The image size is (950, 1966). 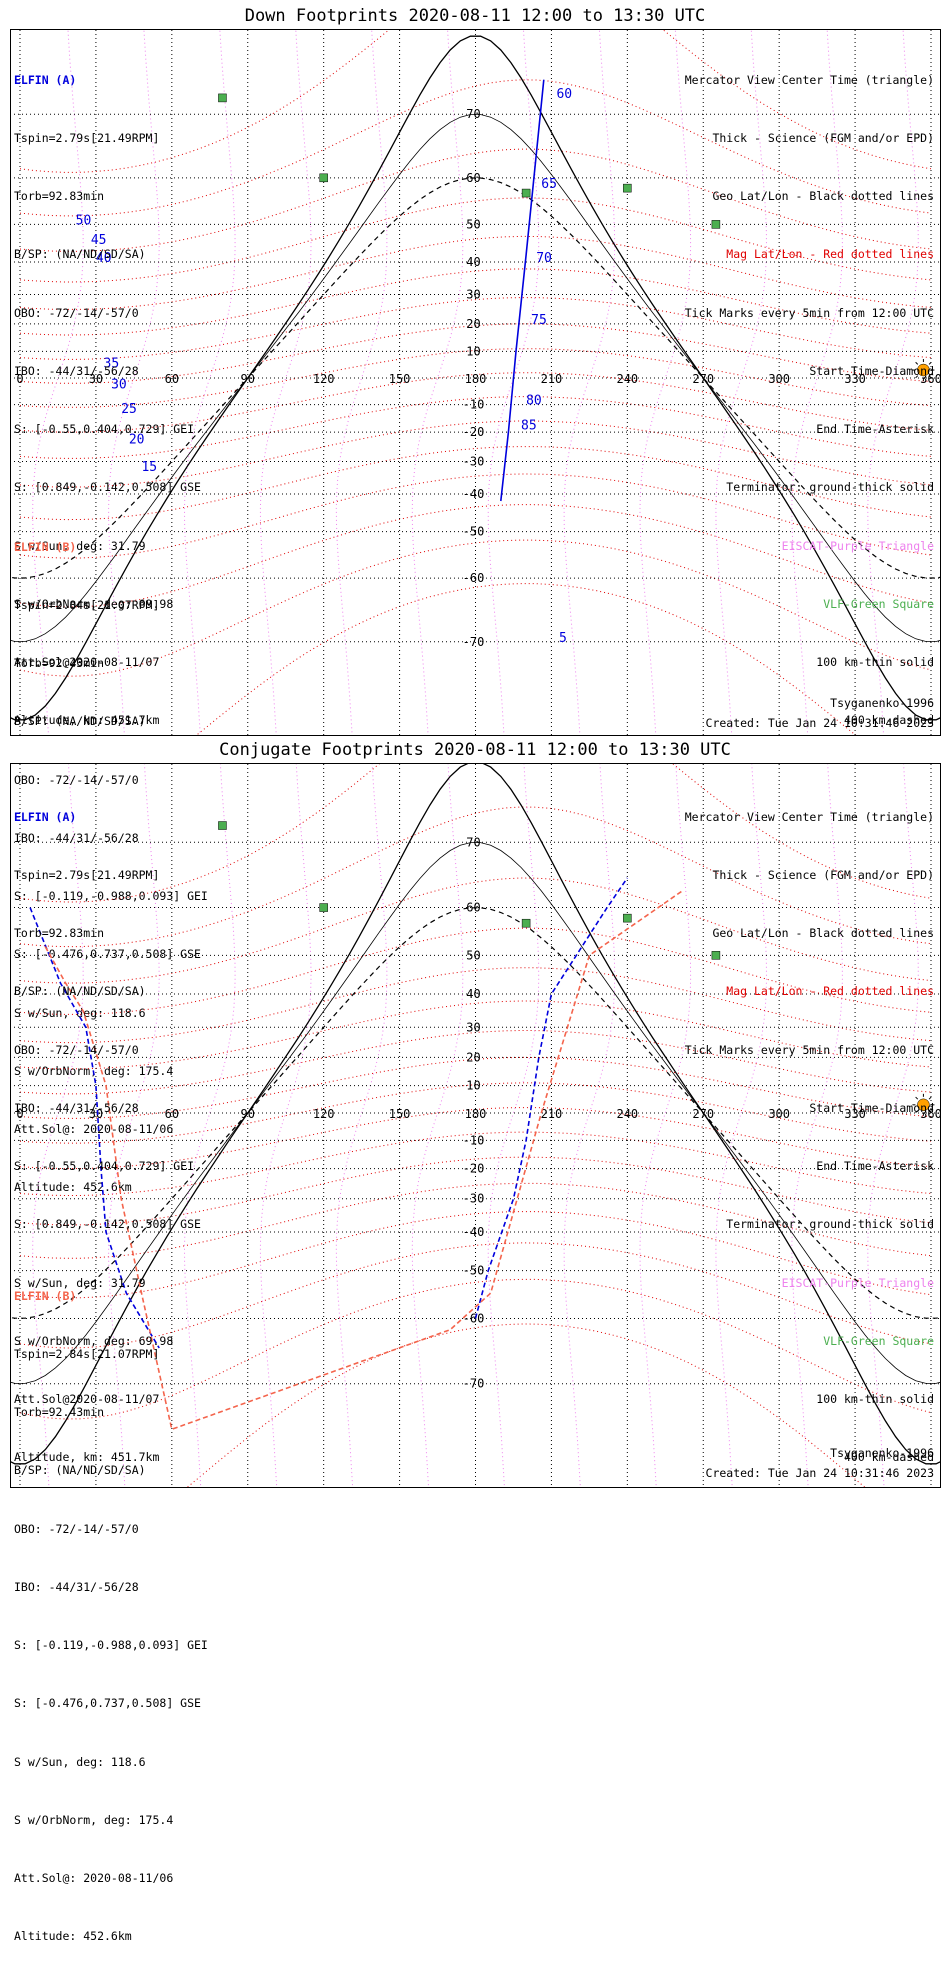 I want to click on info-line: Torb=92.83min, so click(x=59, y=933).